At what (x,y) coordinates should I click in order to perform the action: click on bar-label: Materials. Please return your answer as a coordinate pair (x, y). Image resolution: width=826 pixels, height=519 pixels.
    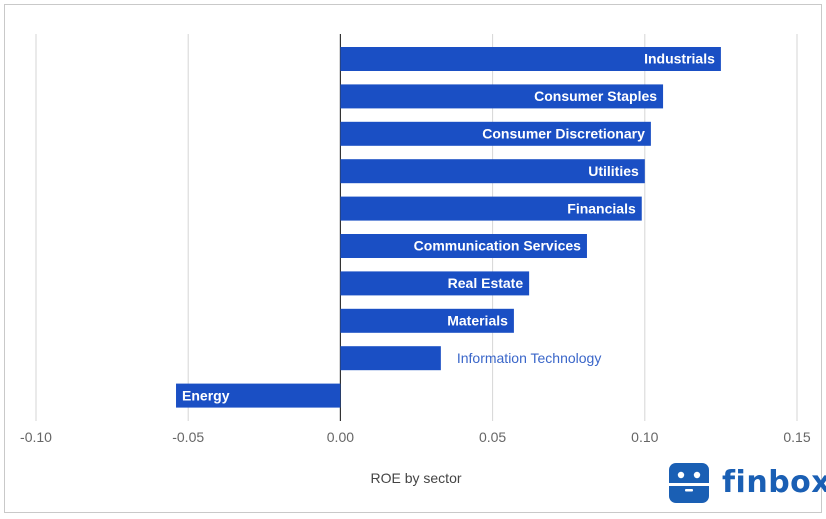
    Looking at the image, I should click on (477, 321).